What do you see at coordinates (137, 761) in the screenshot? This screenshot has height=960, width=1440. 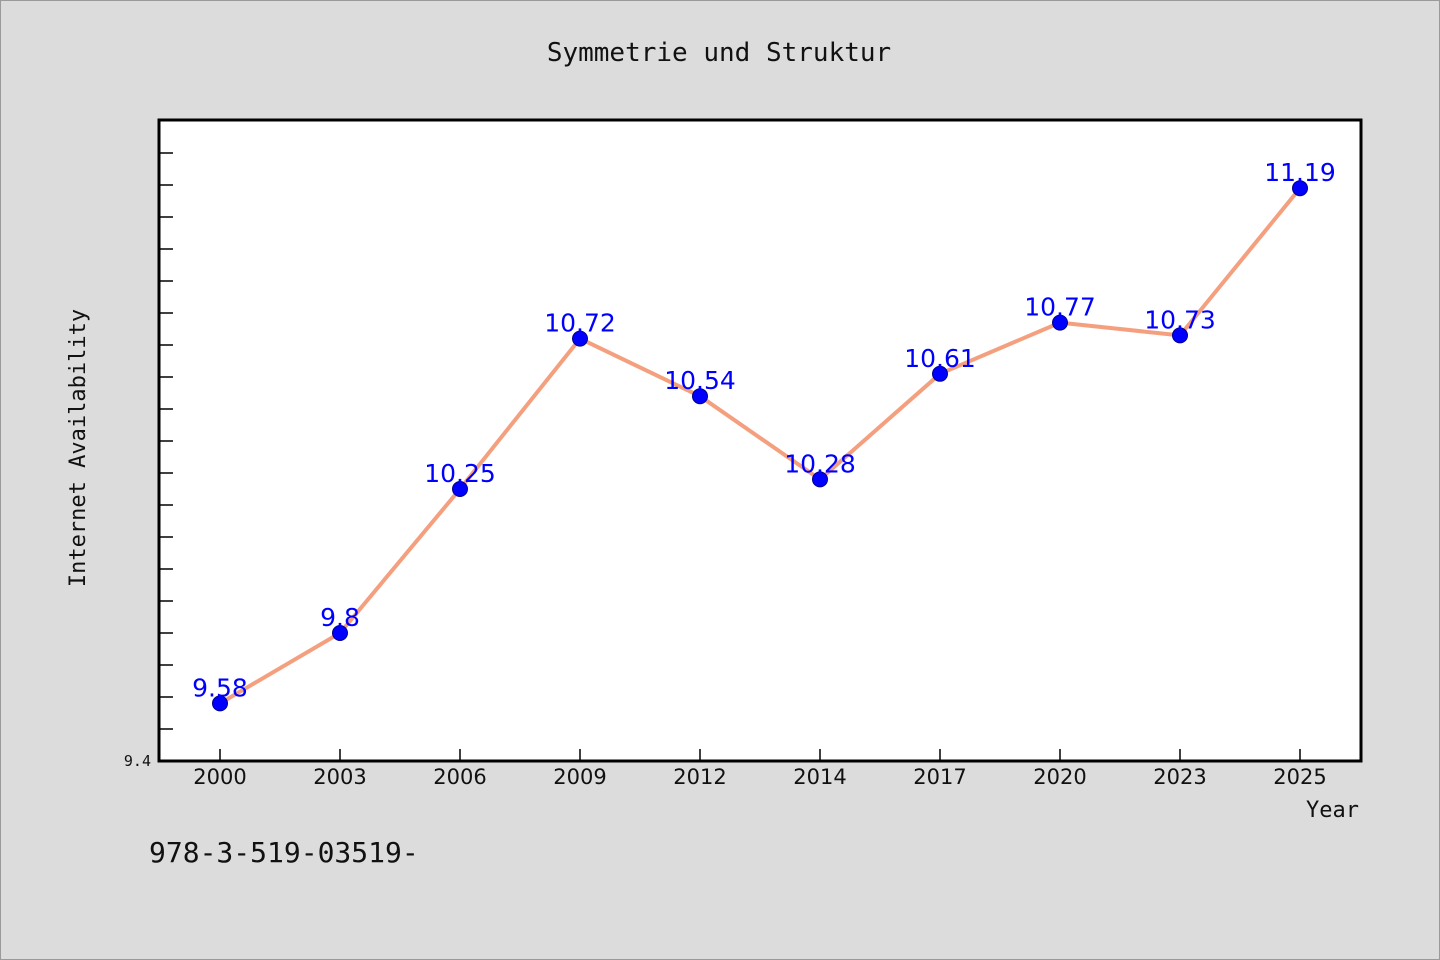 I see `y-tick-label: 9.4` at bounding box center [137, 761].